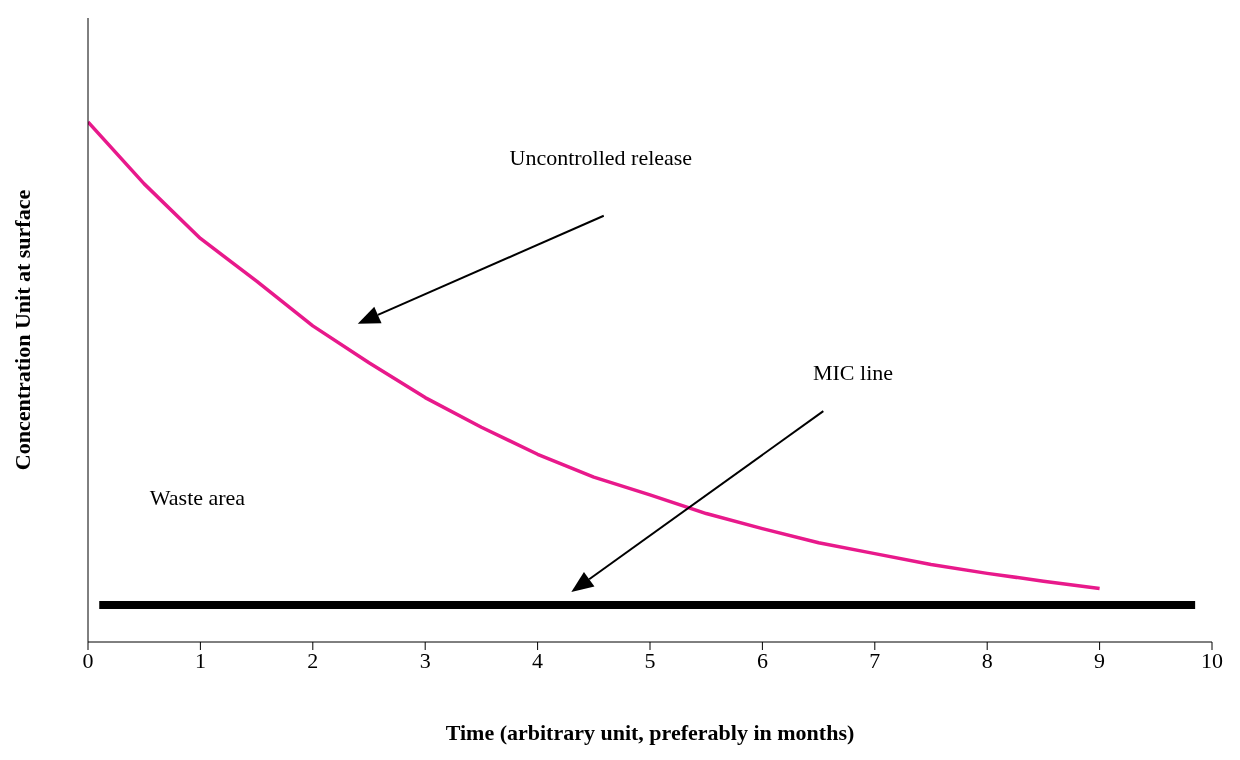 The image size is (1240, 760). What do you see at coordinates (1100, 660) in the screenshot?
I see `x-tick-label: 9` at bounding box center [1100, 660].